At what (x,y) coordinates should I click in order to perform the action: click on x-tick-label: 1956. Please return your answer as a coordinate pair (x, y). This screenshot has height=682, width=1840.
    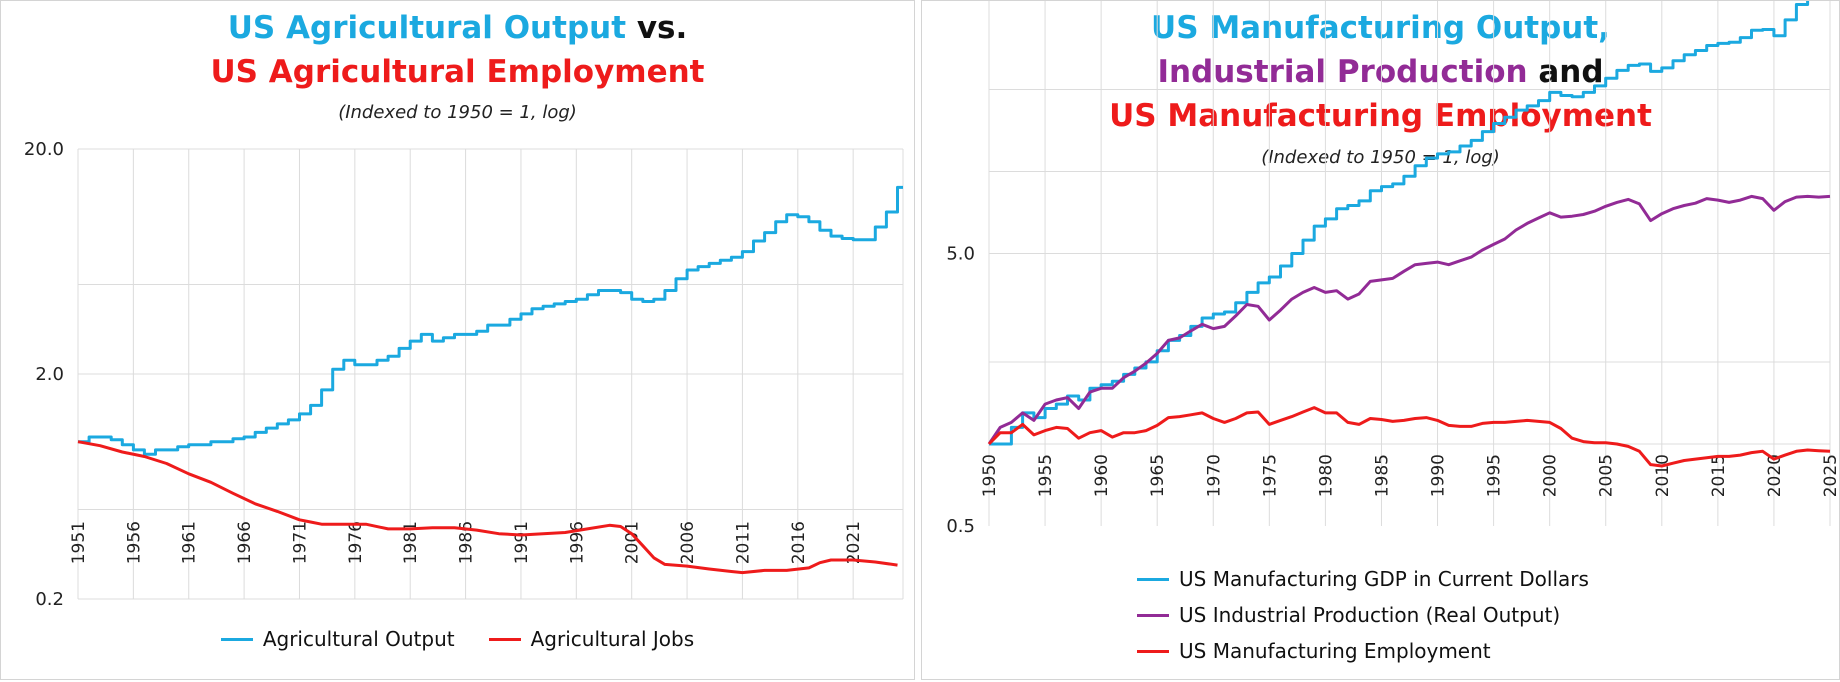
    Looking at the image, I should click on (134, 542).